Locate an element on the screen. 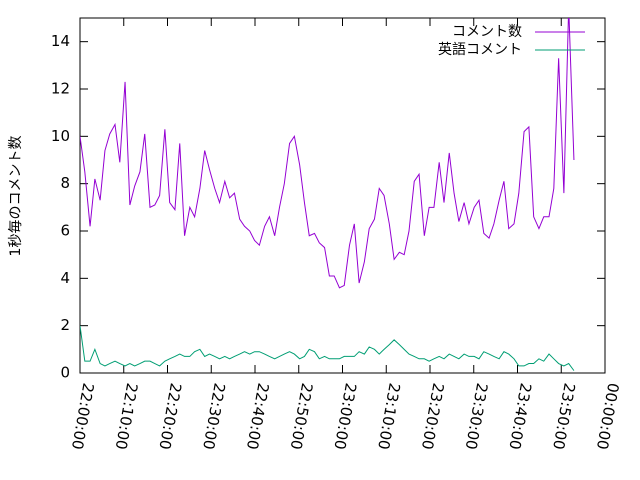 Image resolution: width=640 pixels, height=480 pixels. y-tick-label: 12 is located at coordinates (60, 89).